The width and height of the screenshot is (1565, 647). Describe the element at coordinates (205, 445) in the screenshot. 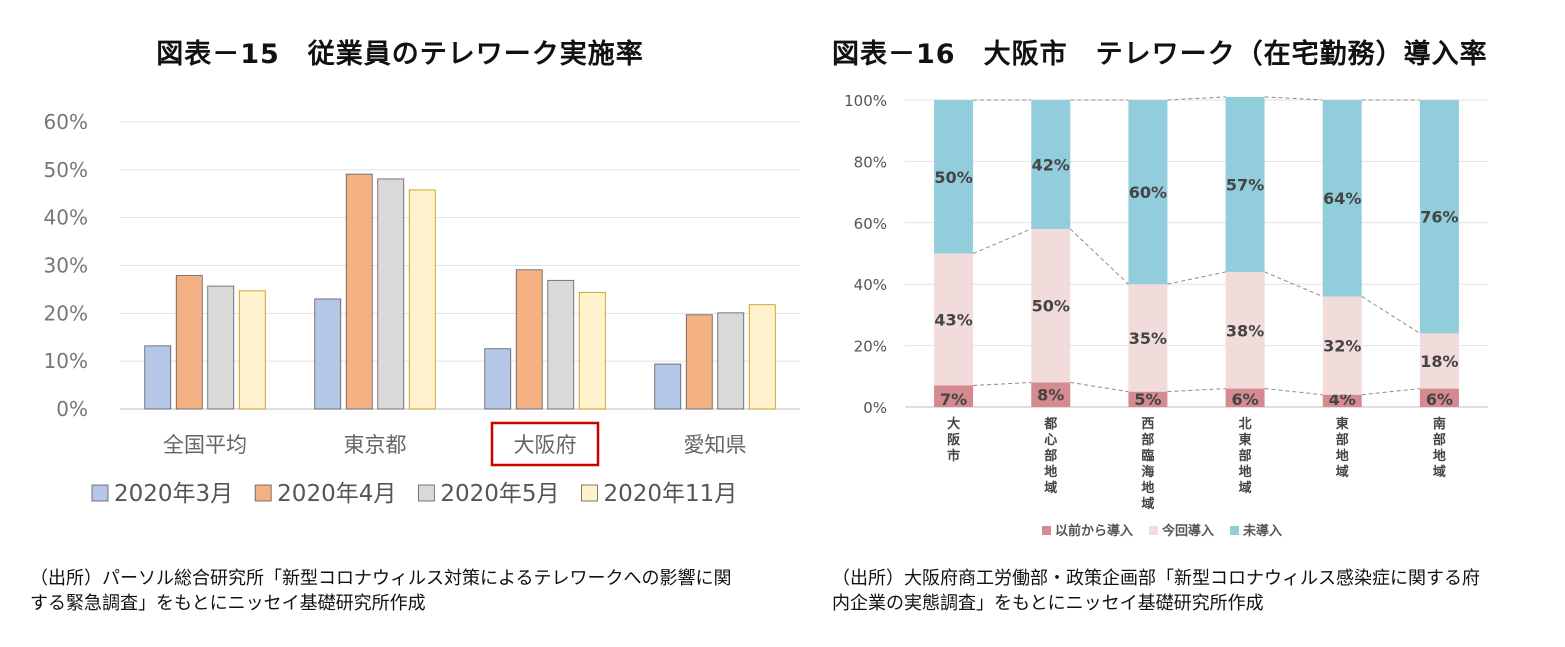

I see `category-label: 全国平均` at that location.